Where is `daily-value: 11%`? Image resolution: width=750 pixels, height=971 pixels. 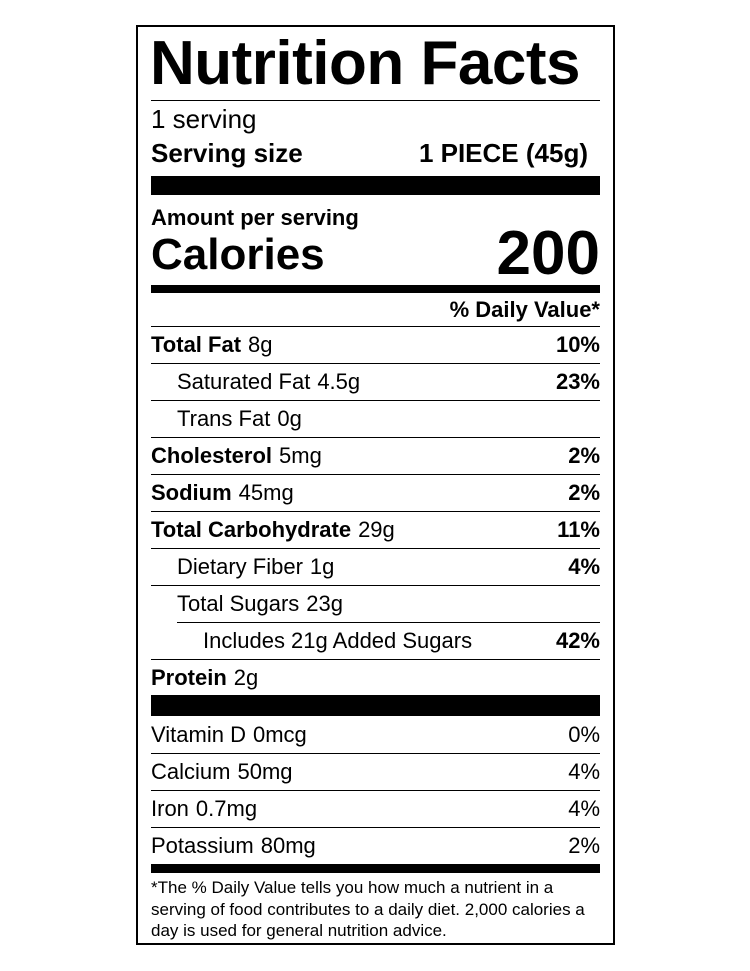
daily-value: 11% is located at coordinates (578, 529).